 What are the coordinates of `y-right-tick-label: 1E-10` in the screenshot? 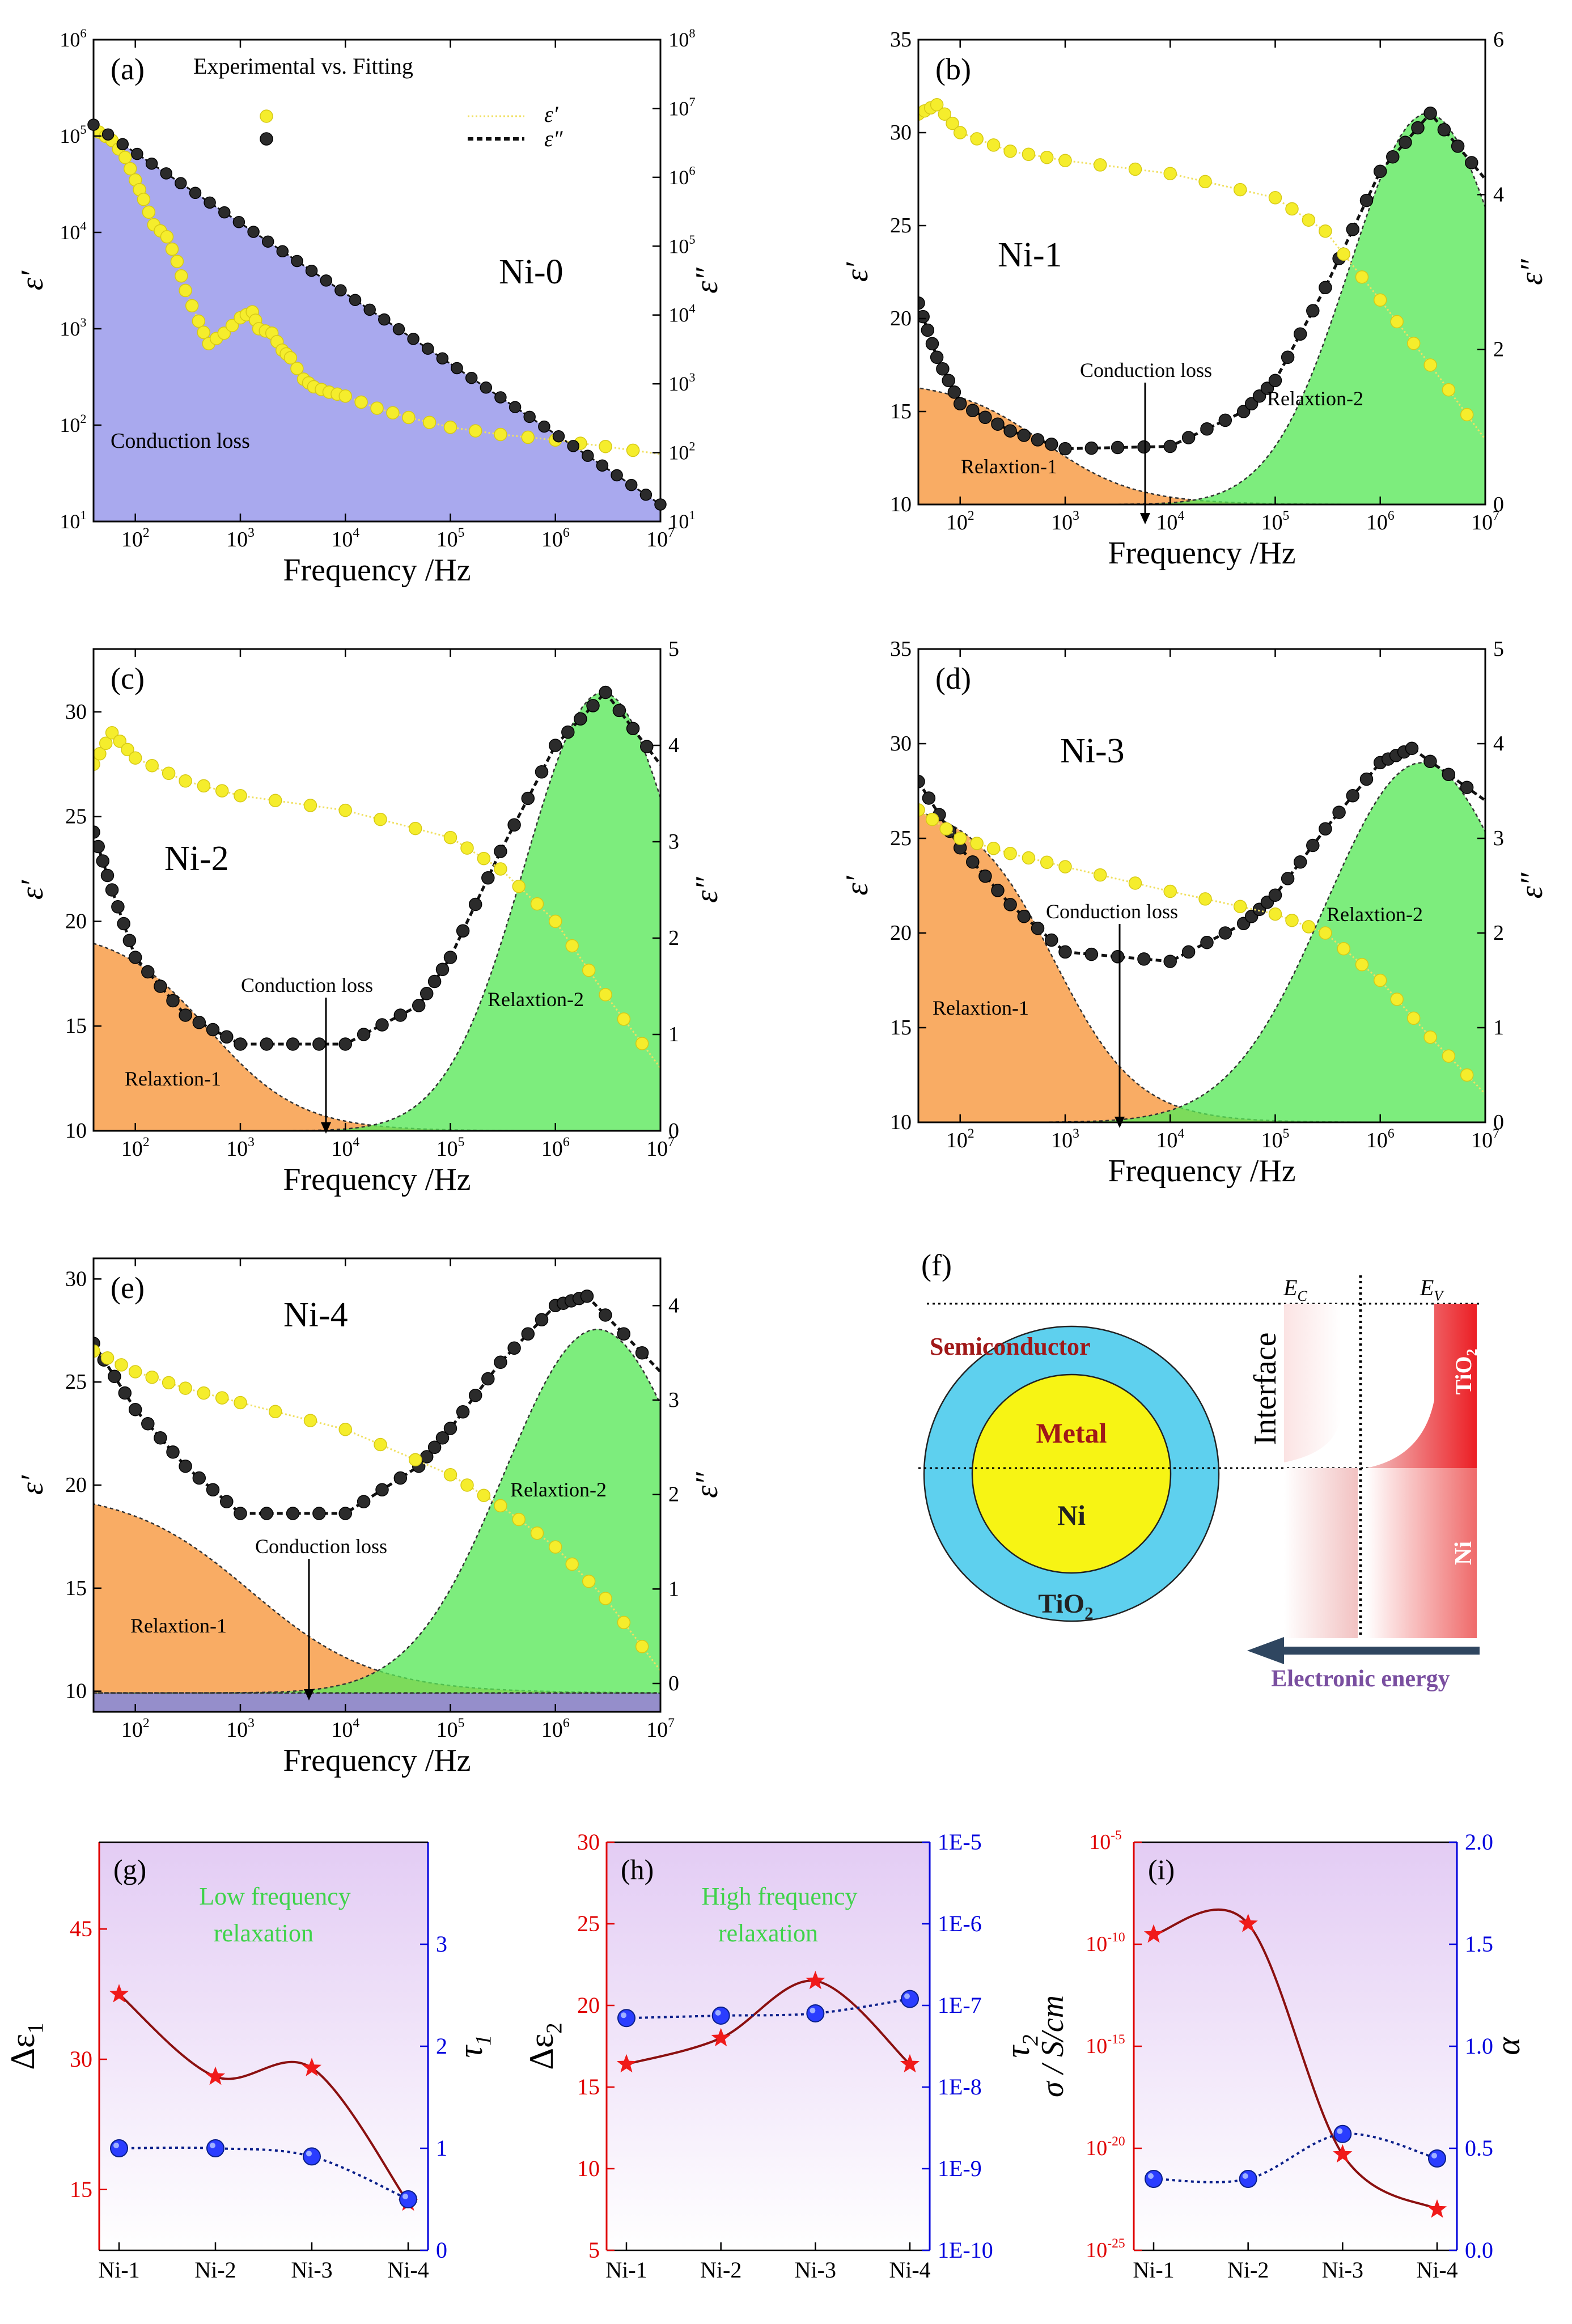 It's located at (965, 2250).